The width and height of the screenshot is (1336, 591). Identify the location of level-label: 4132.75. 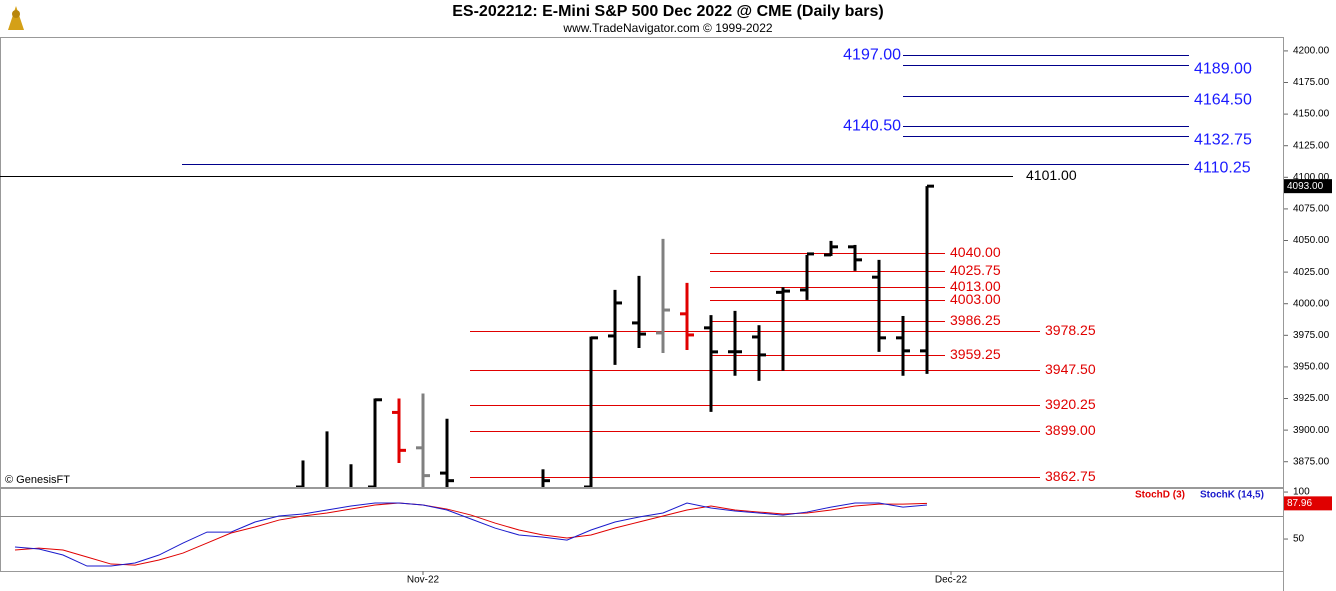
(1223, 140).